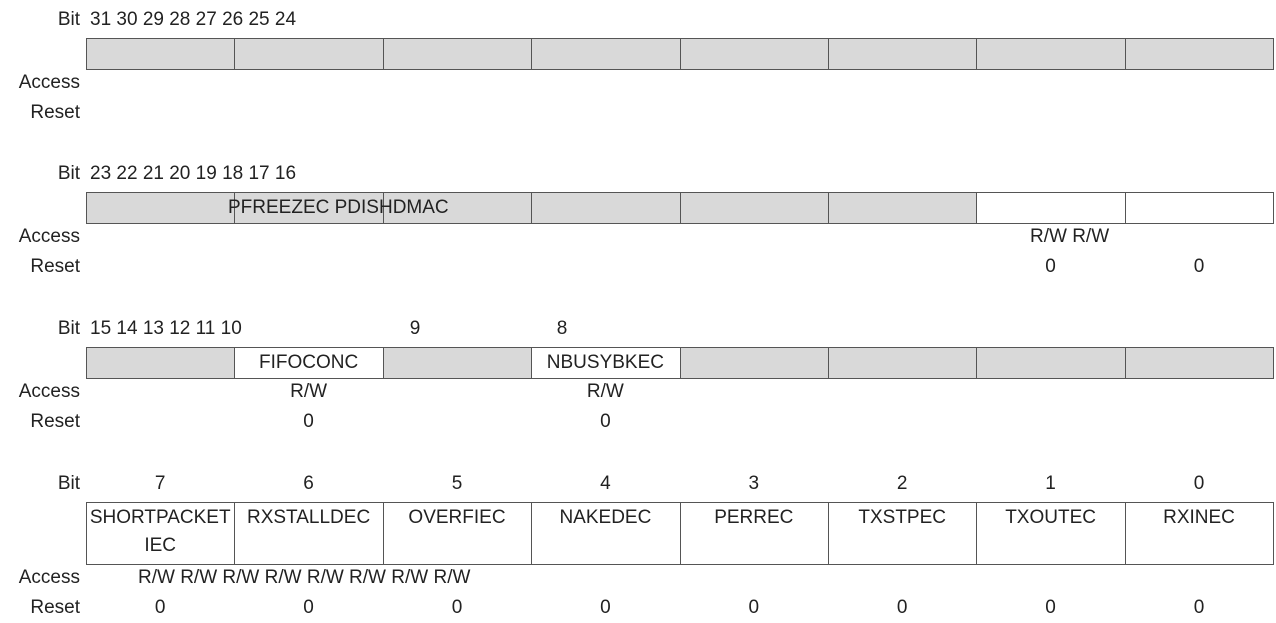 This screenshot has width=1276, height=623. Describe the element at coordinates (562, 328) in the screenshot. I see `bit-number: 8` at that location.